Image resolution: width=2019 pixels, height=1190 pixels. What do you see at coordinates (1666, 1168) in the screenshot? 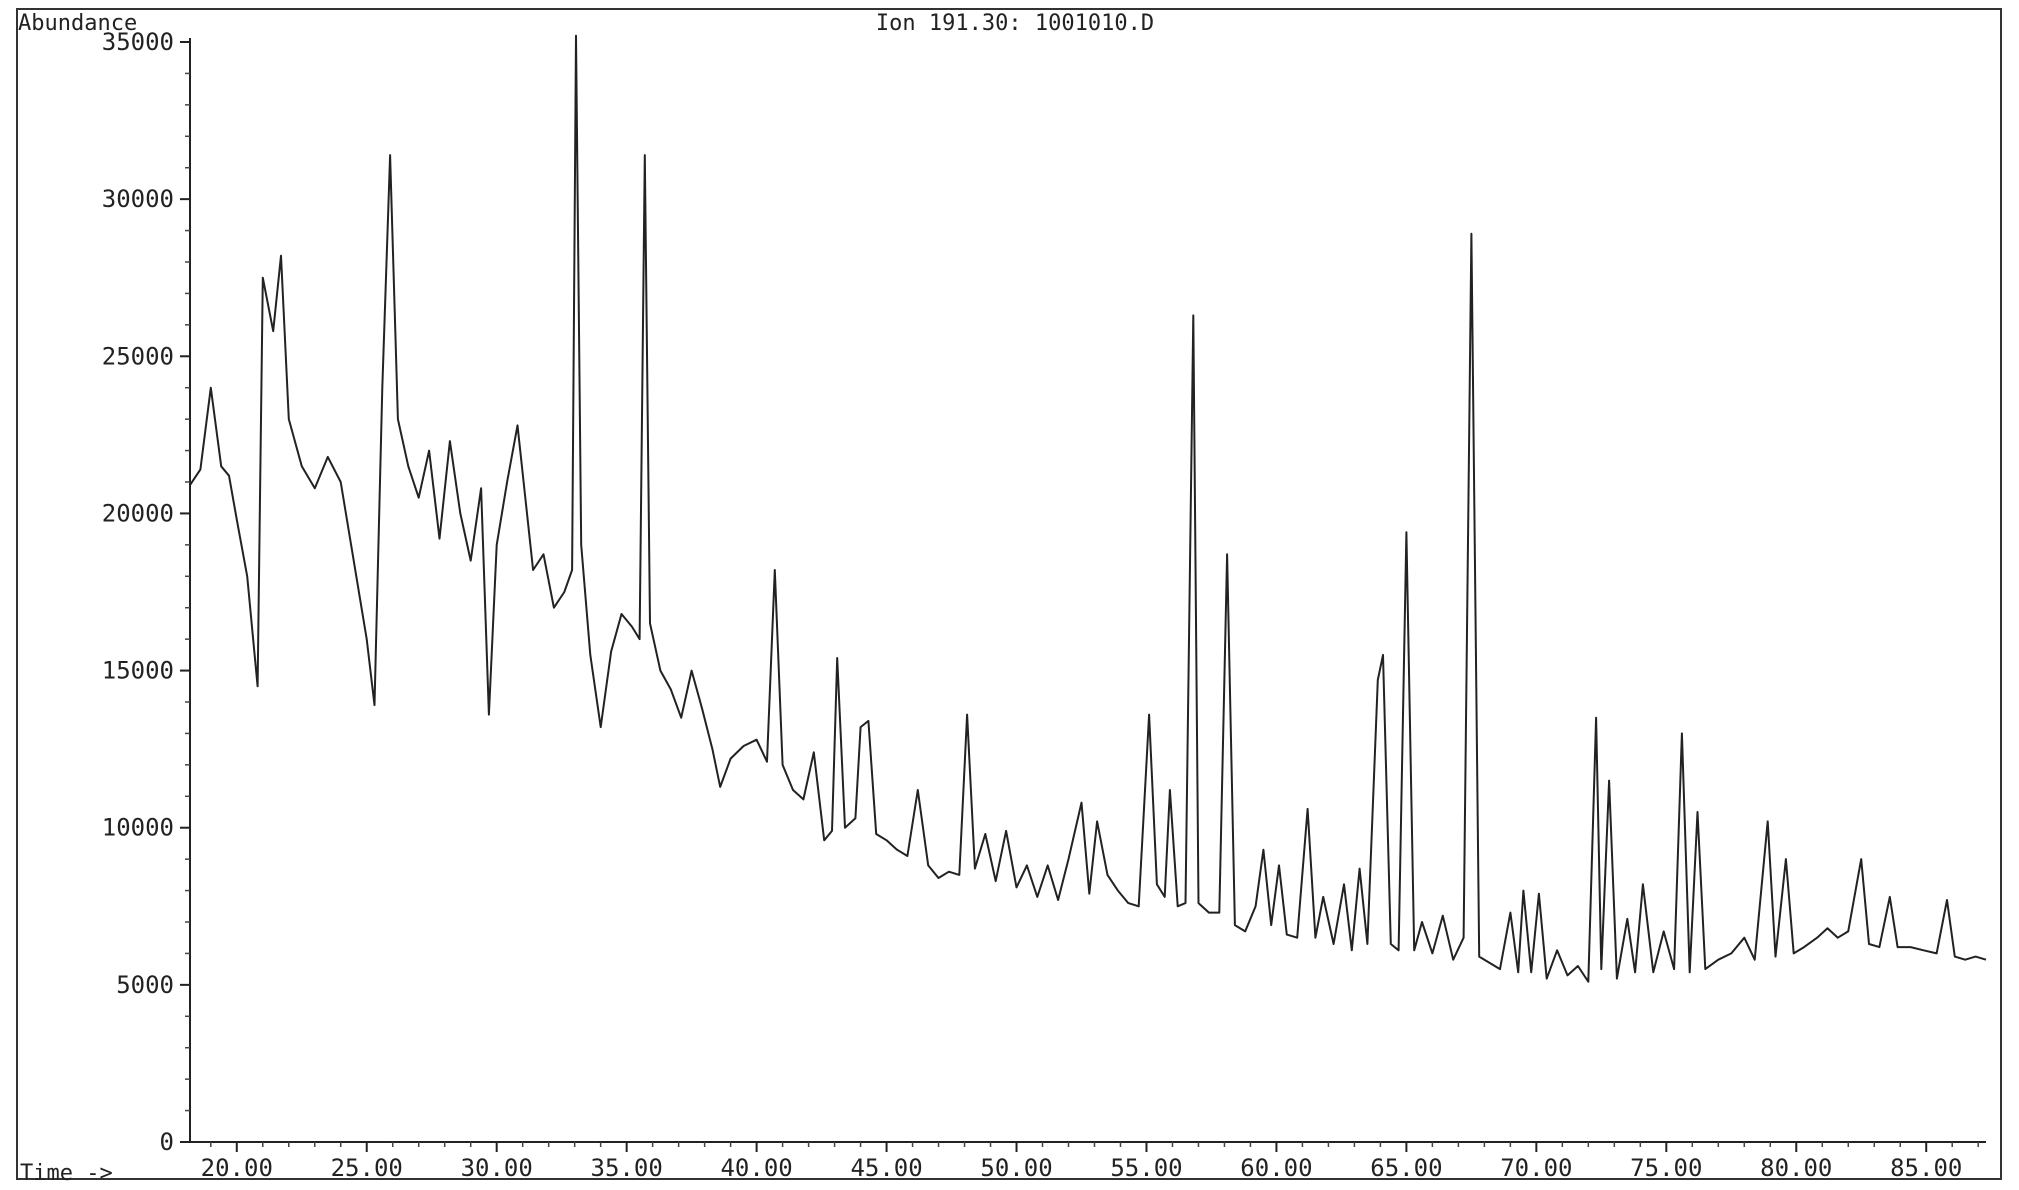
I see `x-tick-label: 75.00` at bounding box center [1666, 1168].